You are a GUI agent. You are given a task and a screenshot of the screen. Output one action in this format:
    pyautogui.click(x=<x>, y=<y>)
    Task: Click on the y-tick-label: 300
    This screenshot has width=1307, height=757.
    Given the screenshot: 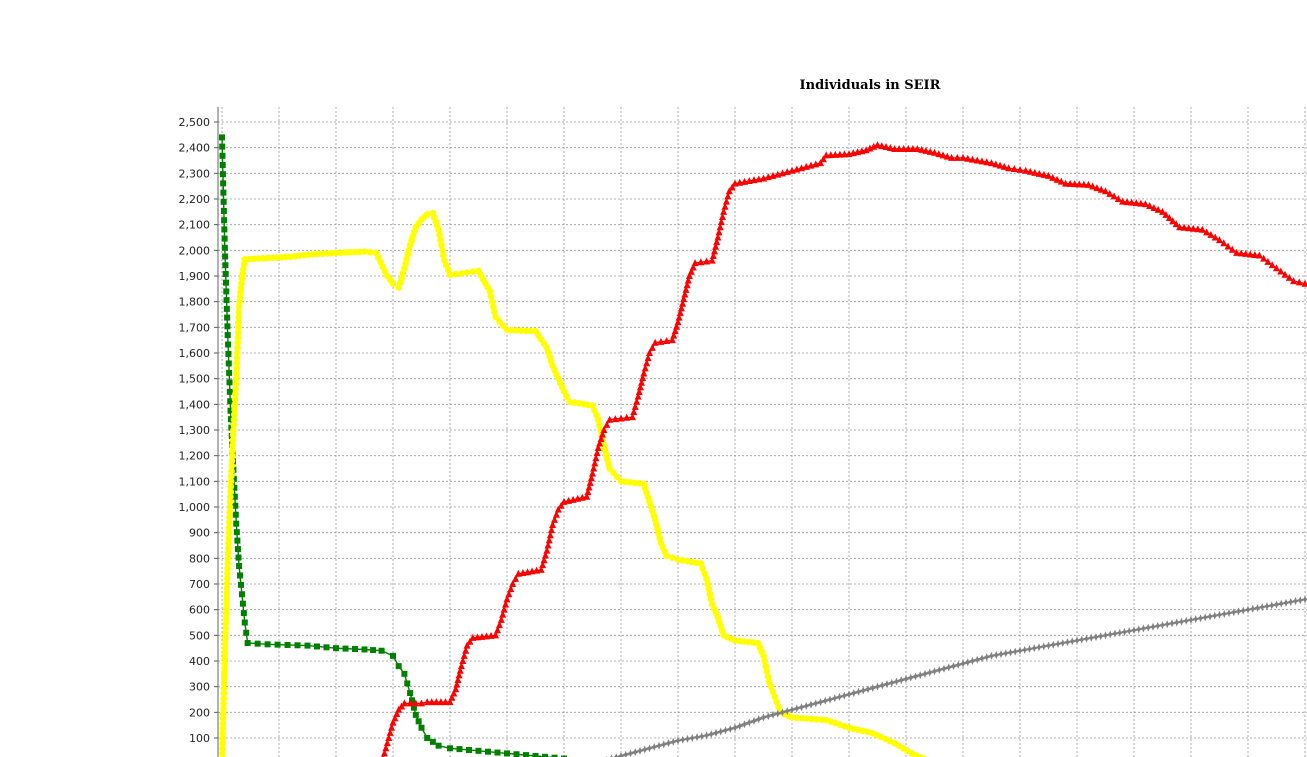 What is the action you would take?
    pyautogui.click(x=199, y=687)
    